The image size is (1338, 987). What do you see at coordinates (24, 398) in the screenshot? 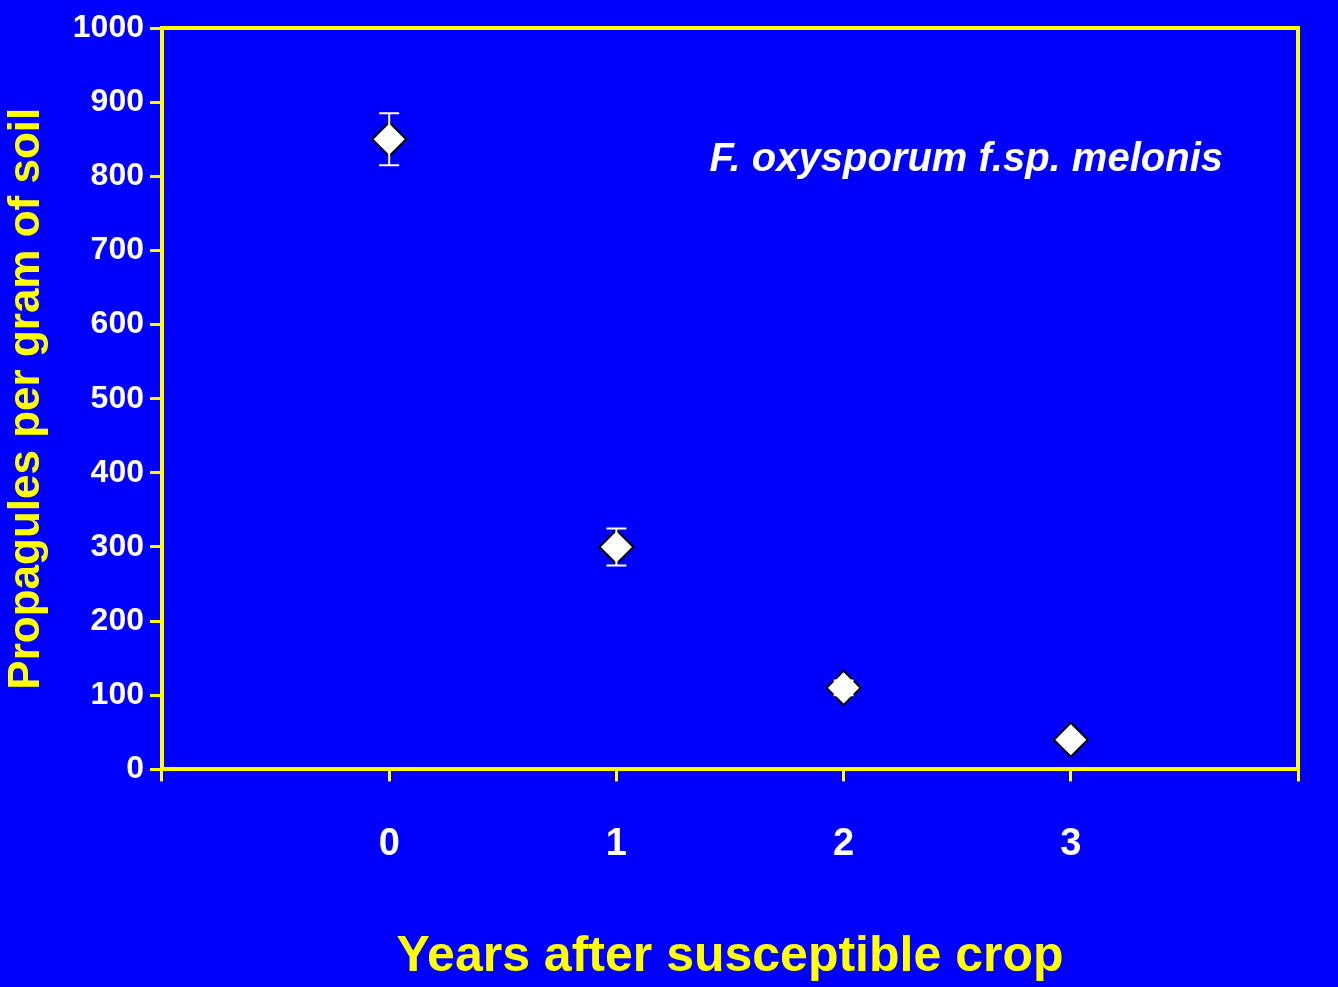
I see `y-axis-title: Propagules per gram of soil` at bounding box center [24, 398].